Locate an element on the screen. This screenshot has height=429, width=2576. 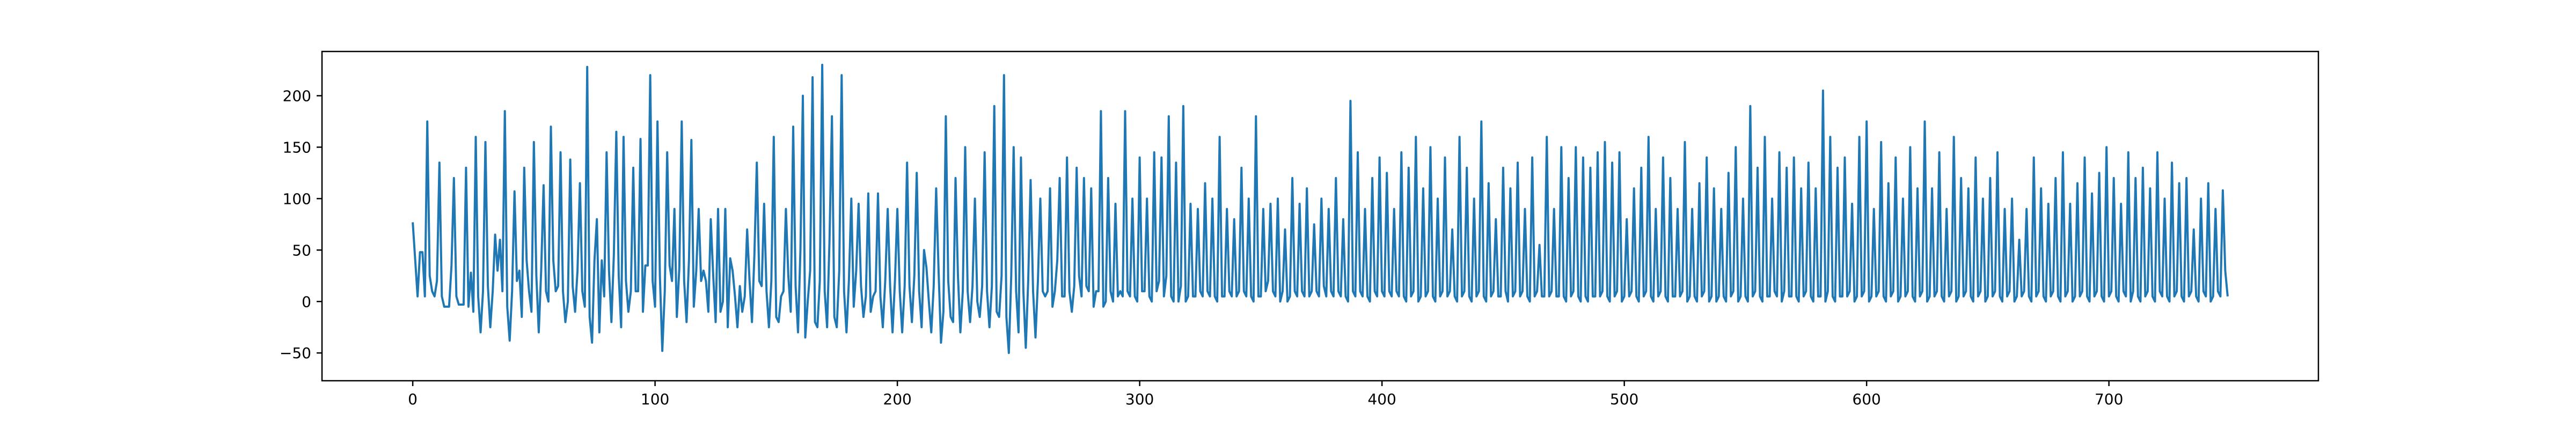
x-tick-label: 200 is located at coordinates (897, 399).